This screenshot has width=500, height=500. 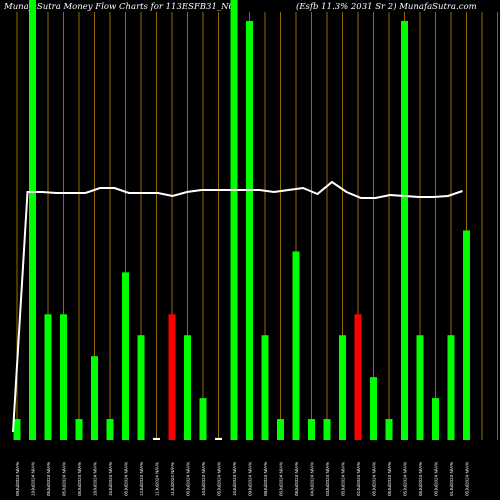 What do you see at coordinates (451, 479) in the screenshot?
I see `x-tick-label: 01Jul2024 N/A%` at bounding box center [451, 479].